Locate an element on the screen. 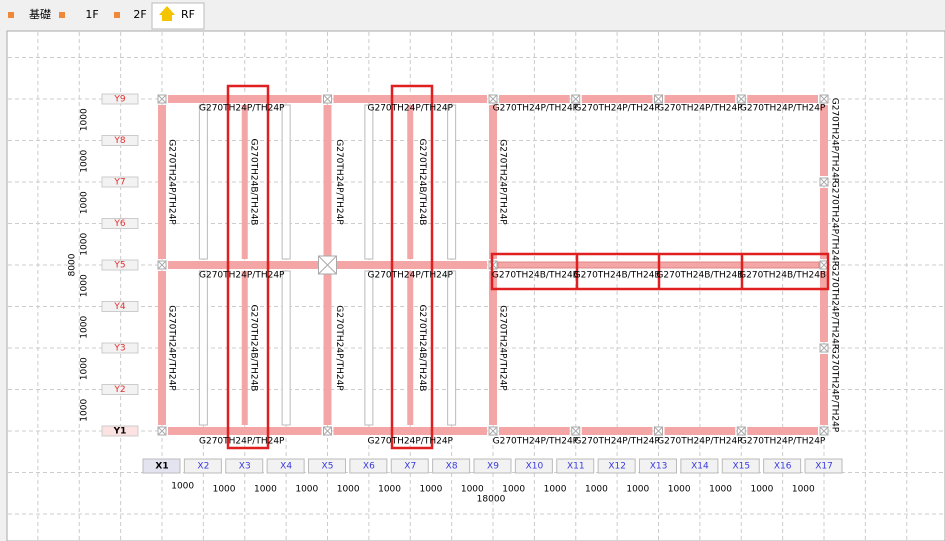 The height and width of the screenshot is (541, 945). x-grid-label: X2 is located at coordinates (203, 467).